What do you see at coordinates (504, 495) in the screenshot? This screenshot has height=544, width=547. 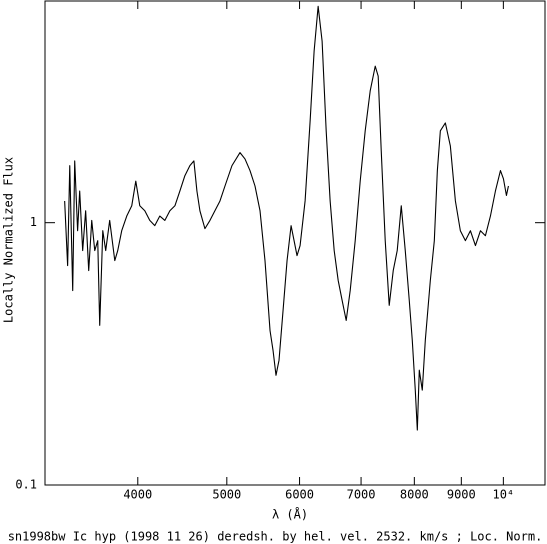 I see `x-tick-label: 10⁴` at bounding box center [504, 495].